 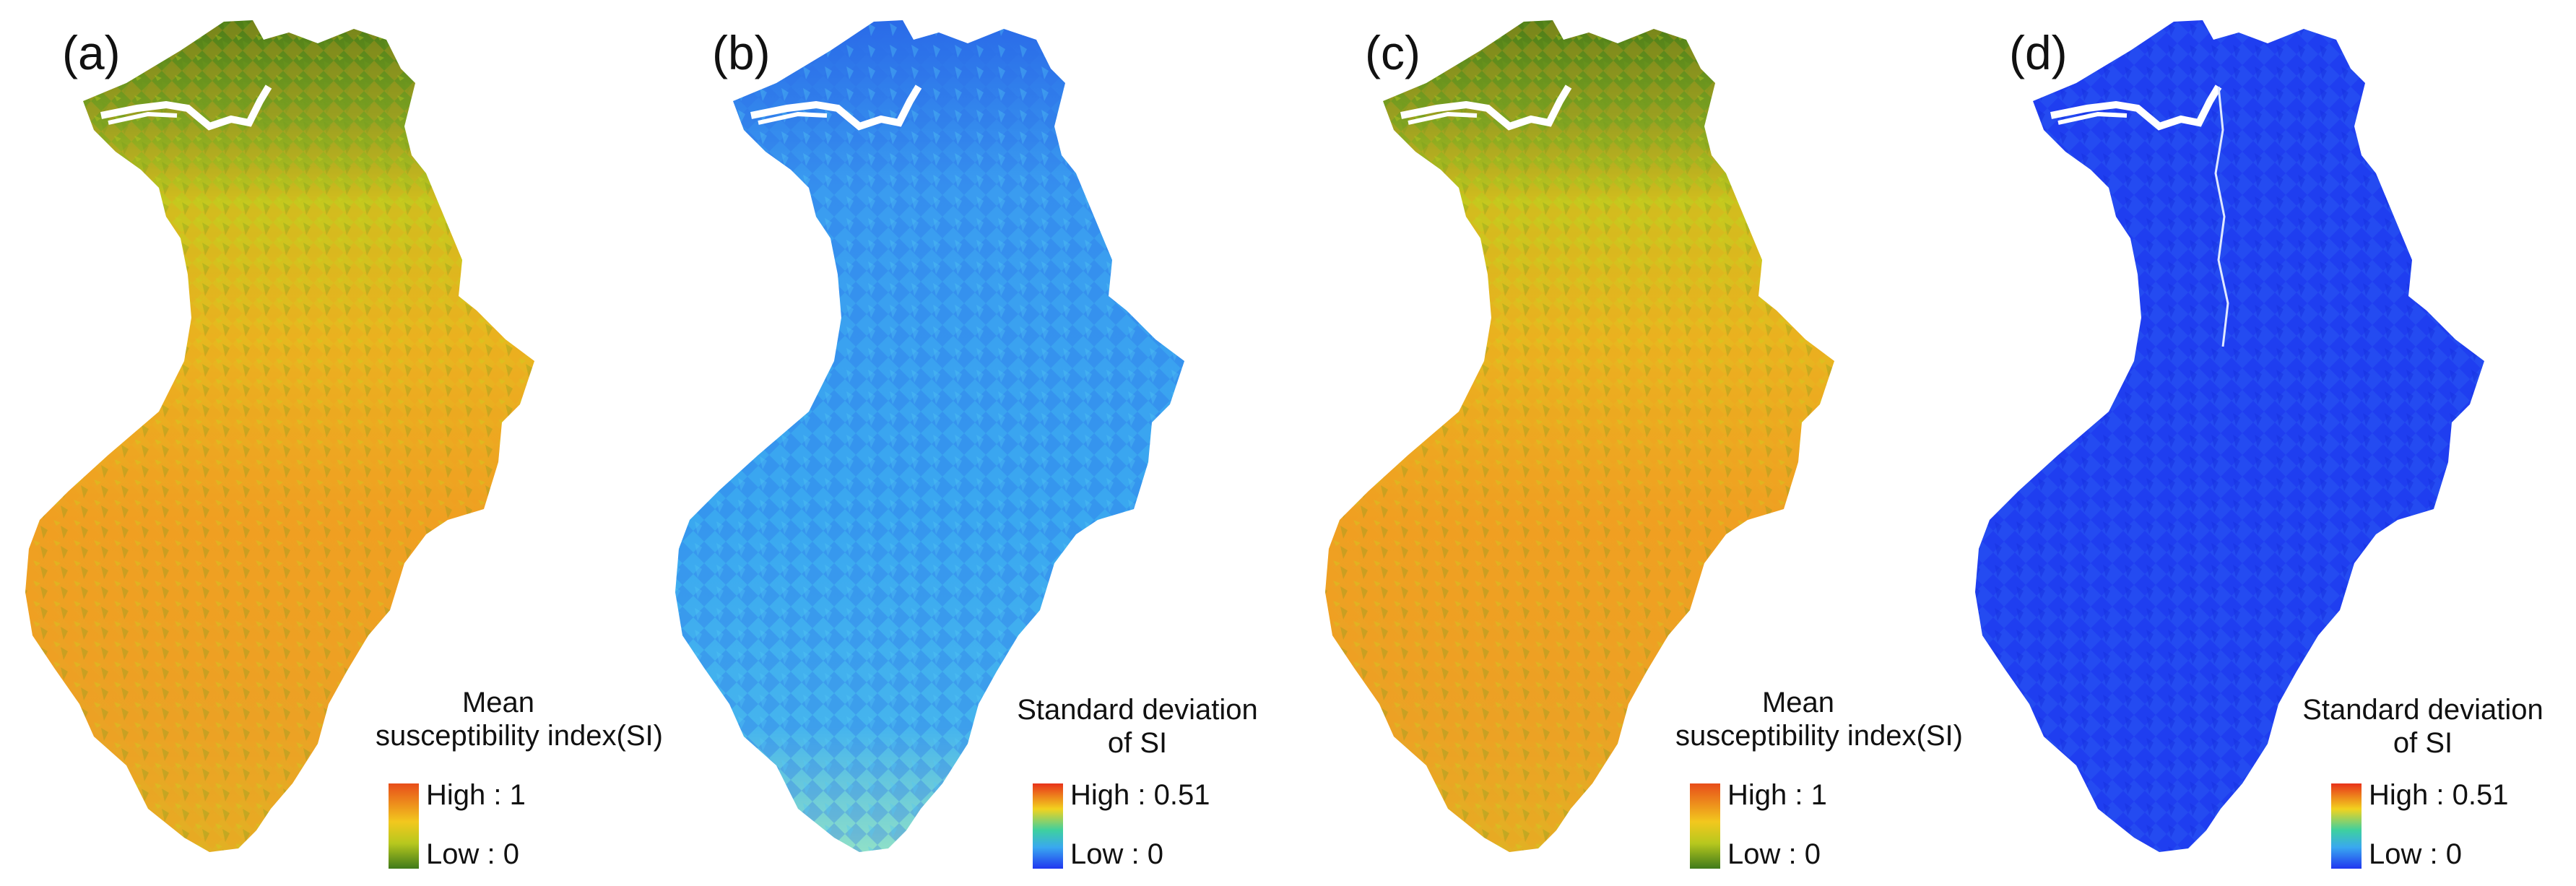 I want to click on stream, so click(x=2221, y=216).